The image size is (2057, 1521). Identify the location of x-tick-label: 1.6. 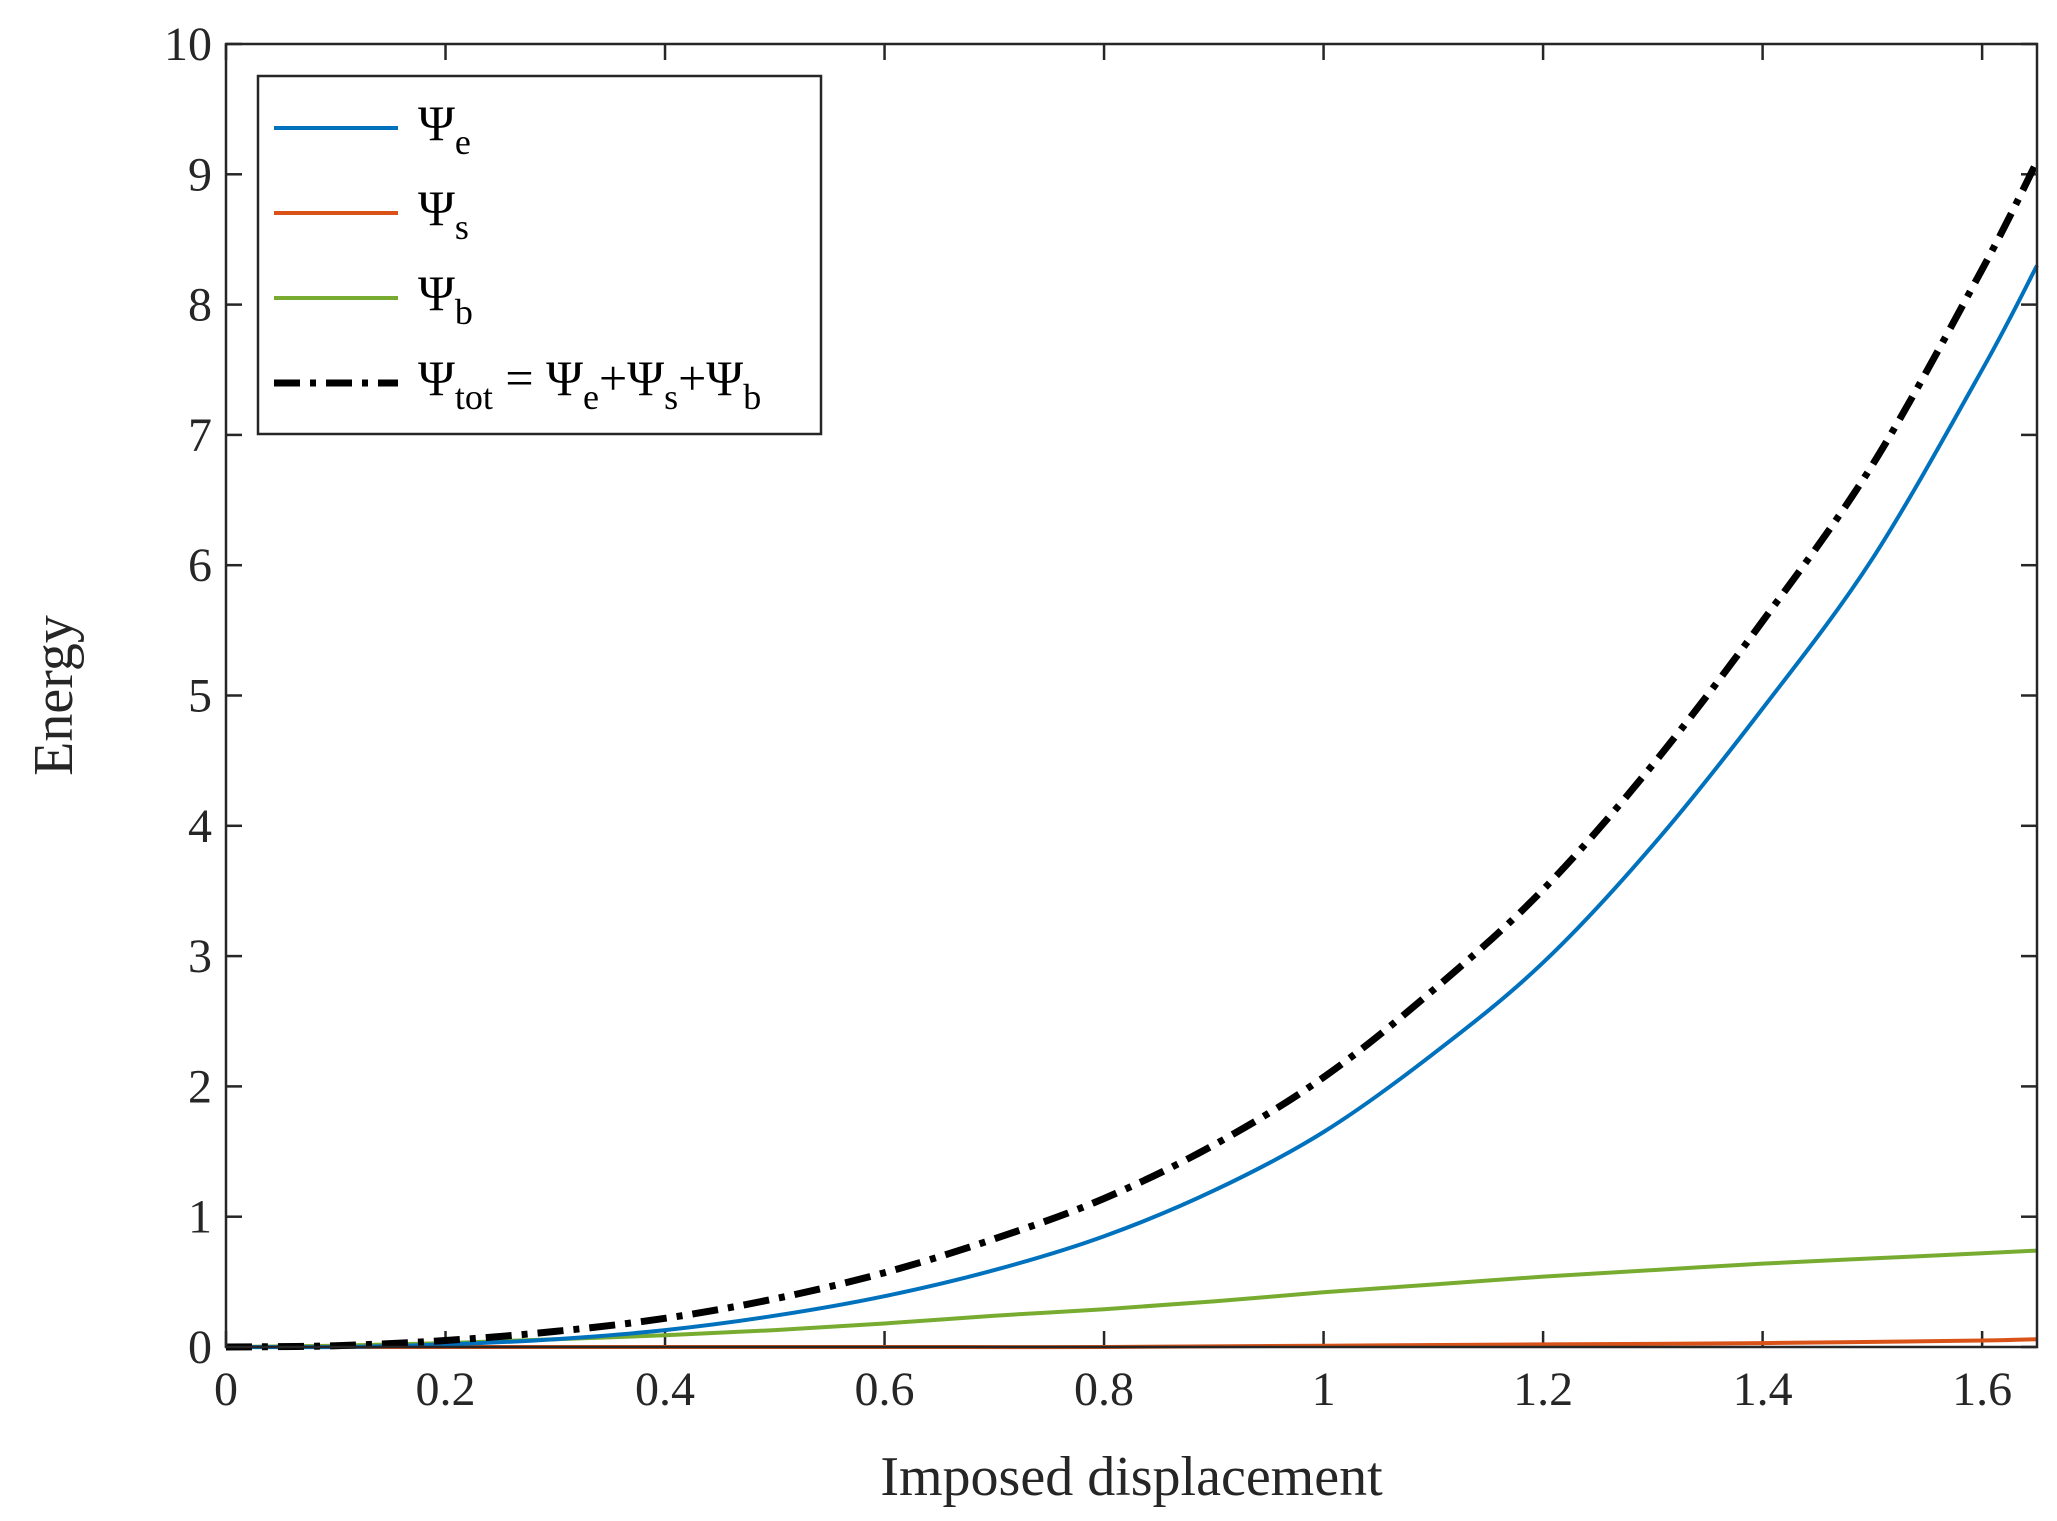
(1982, 1389).